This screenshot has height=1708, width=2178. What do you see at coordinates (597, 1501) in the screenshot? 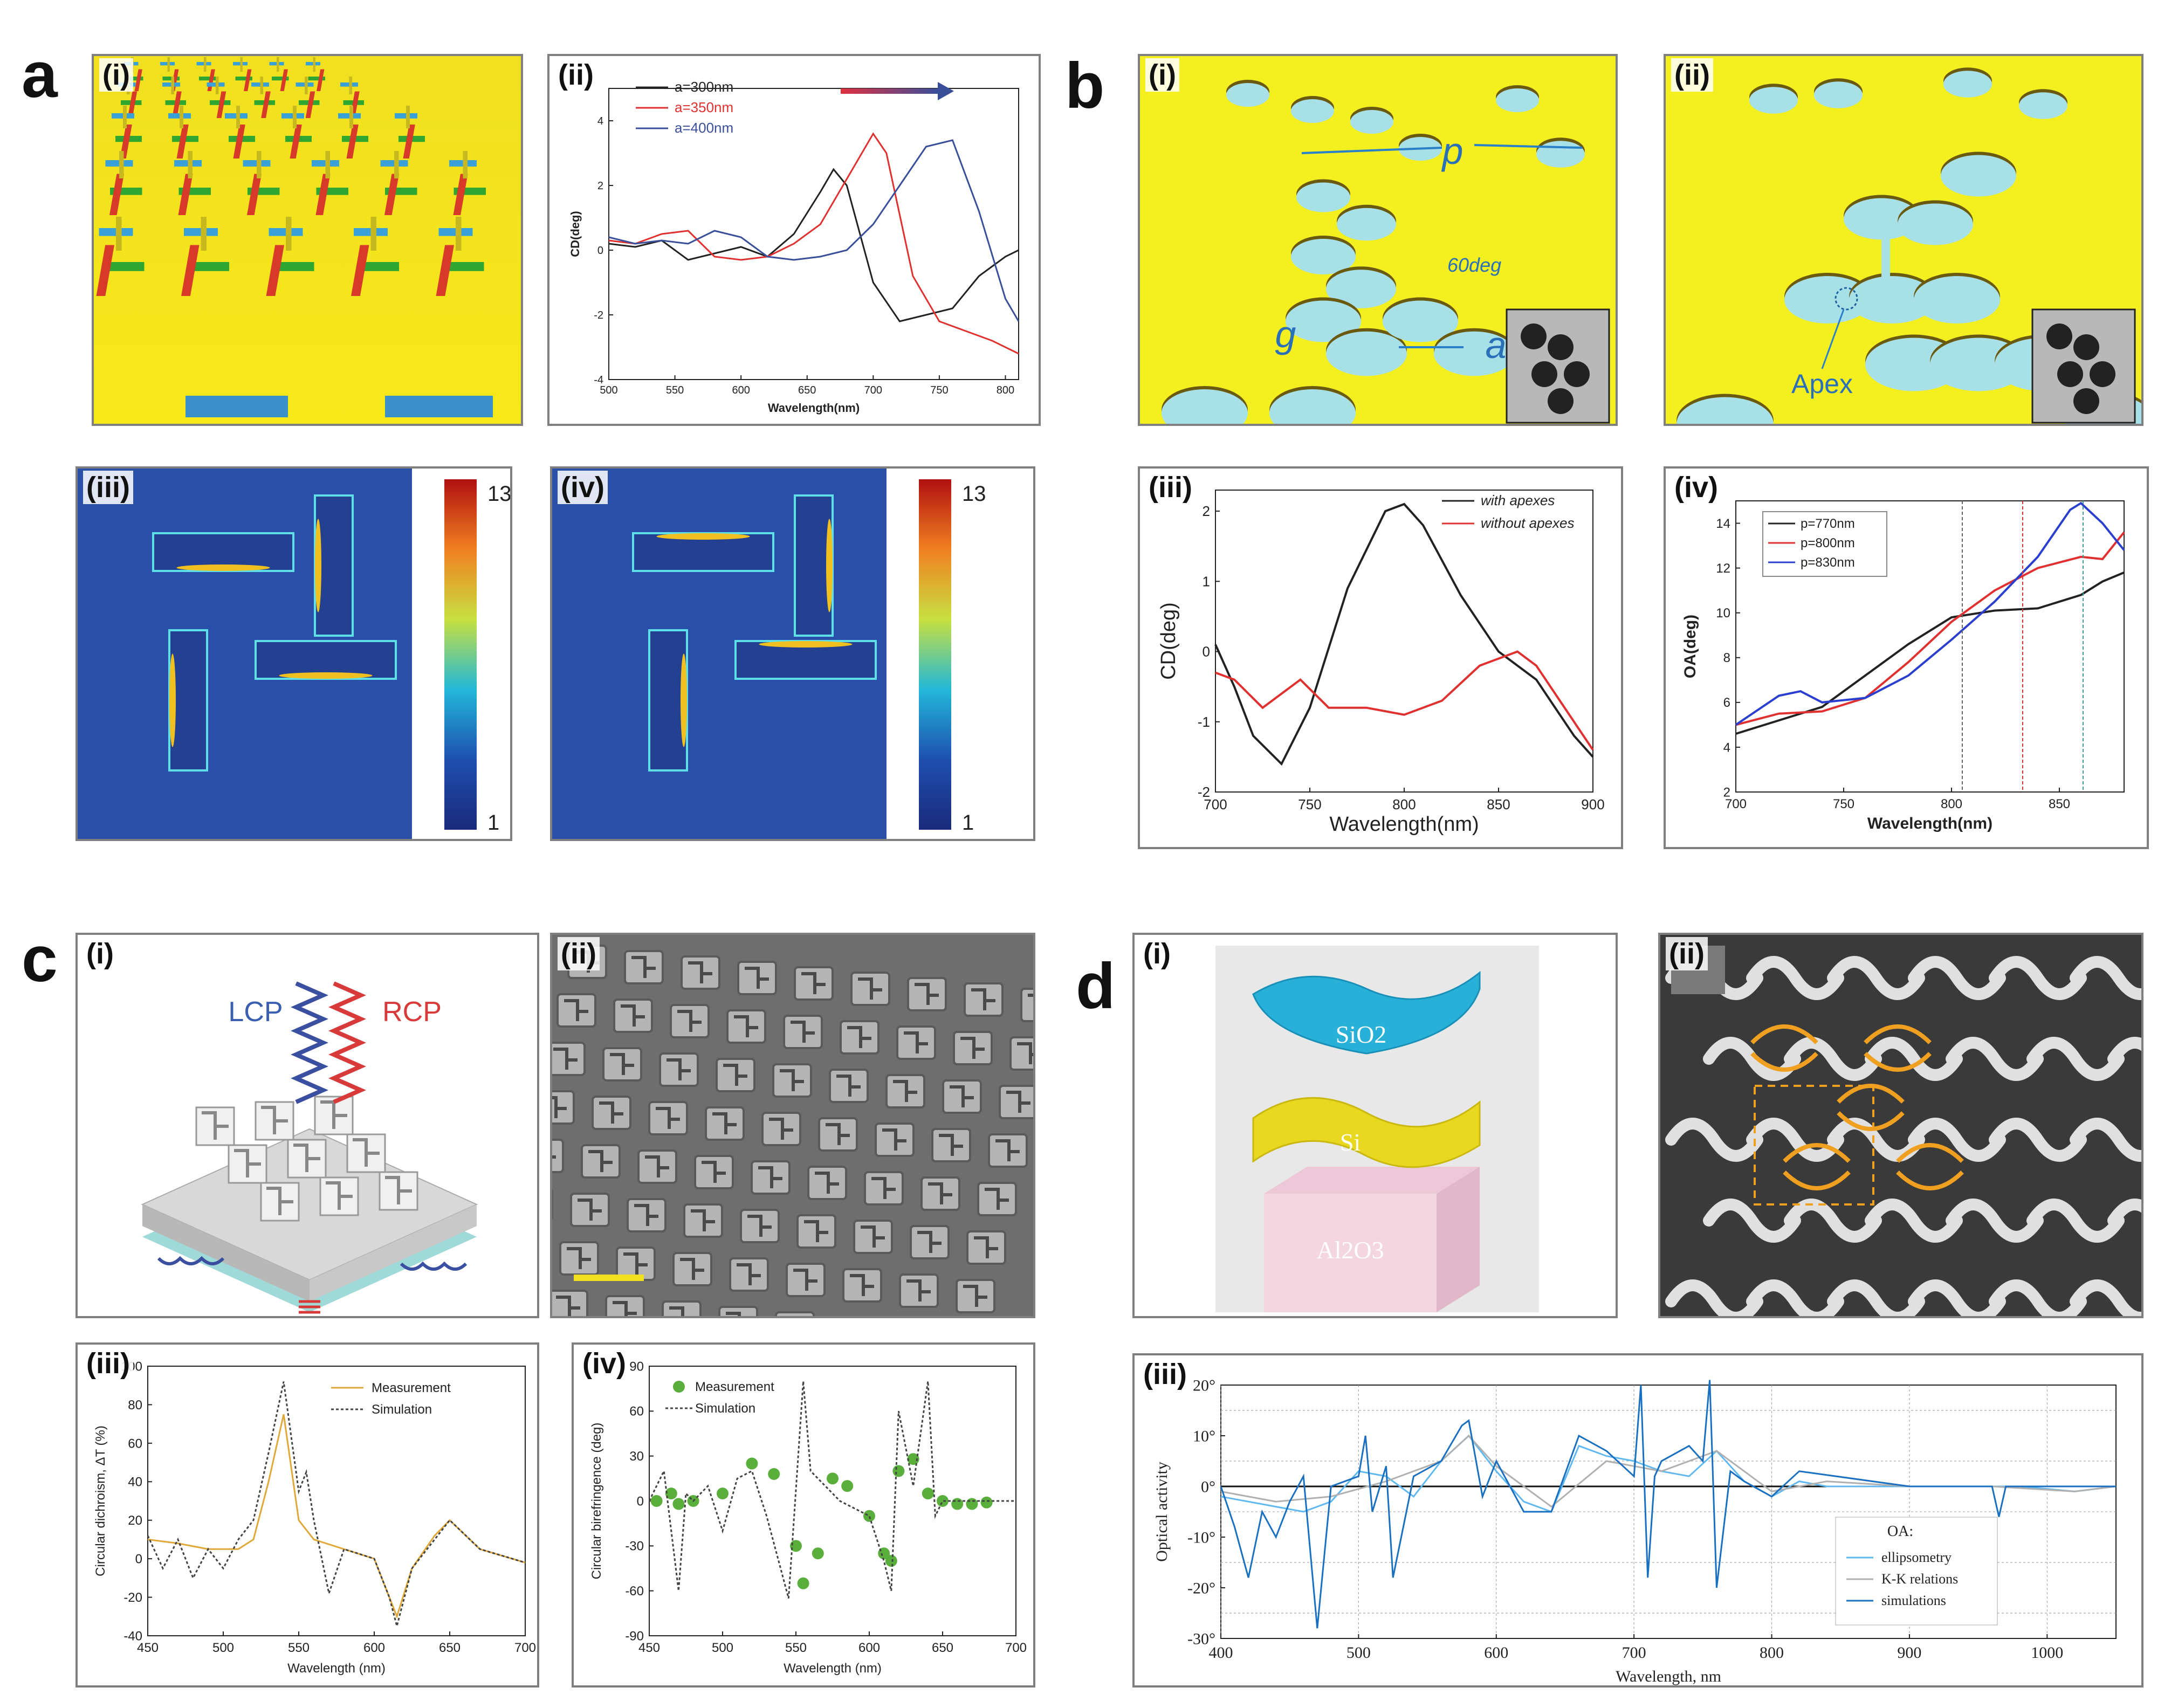
I see `y-axis-label: Circular birefringence (deg)` at bounding box center [597, 1501].